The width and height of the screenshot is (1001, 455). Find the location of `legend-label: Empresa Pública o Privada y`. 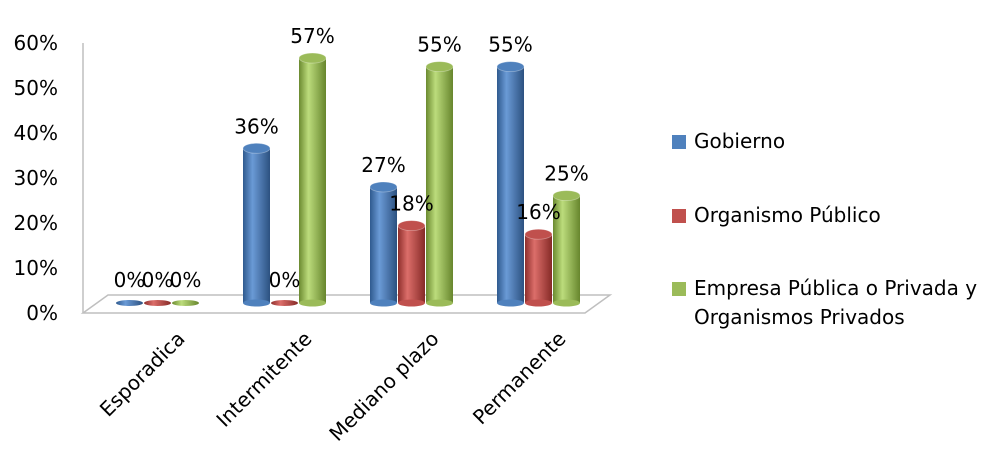

legend-label: Empresa Pública o Privada y is located at coordinates (836, 288).